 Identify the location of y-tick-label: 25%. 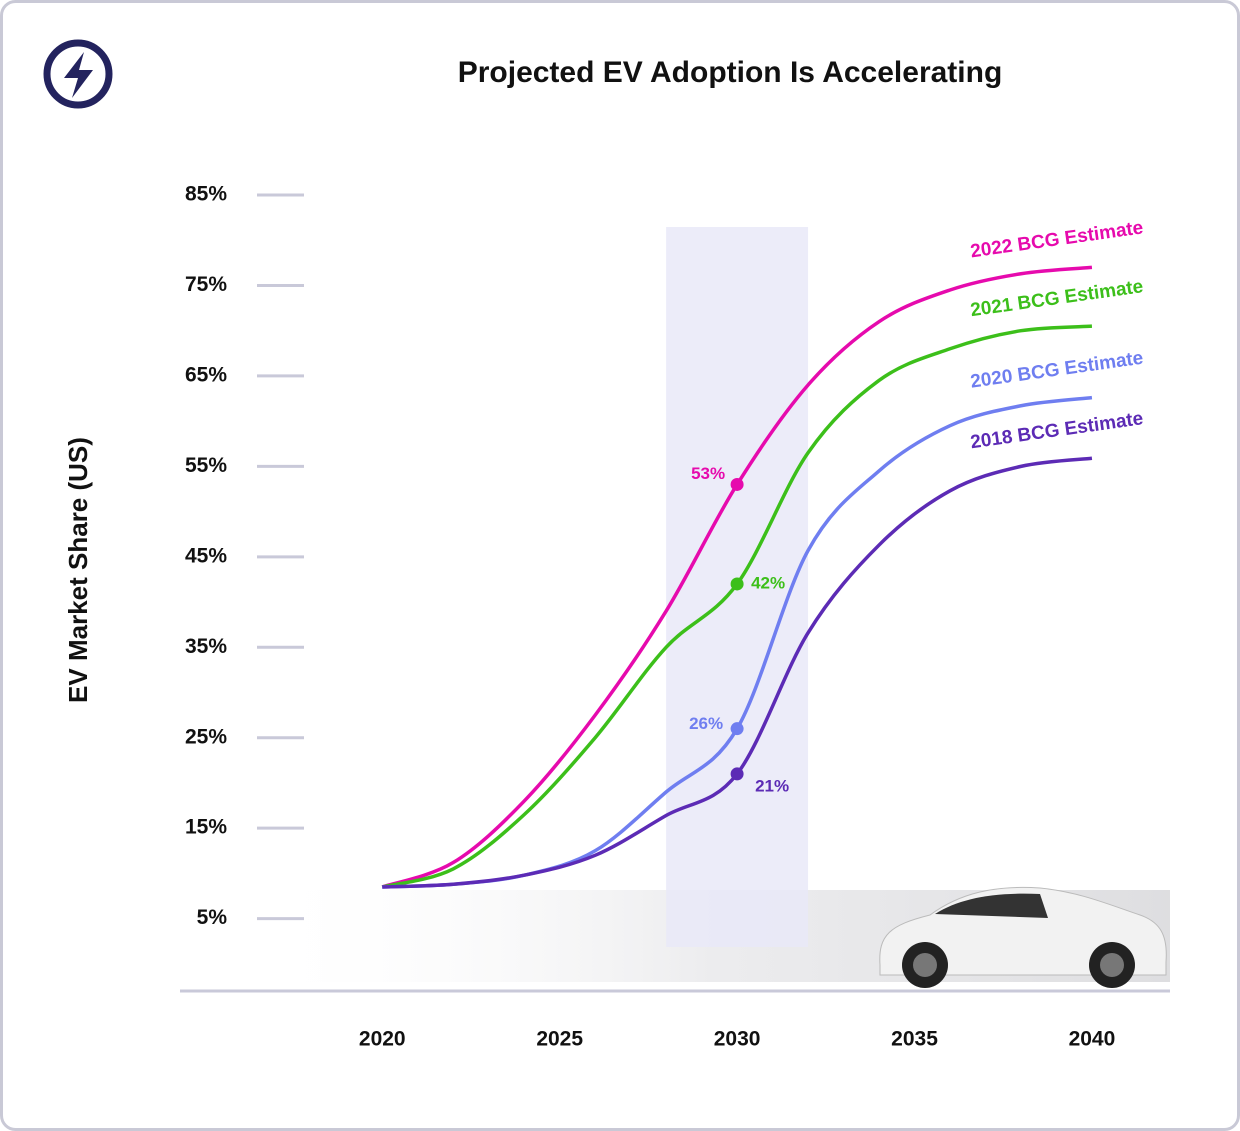
(206, 736).